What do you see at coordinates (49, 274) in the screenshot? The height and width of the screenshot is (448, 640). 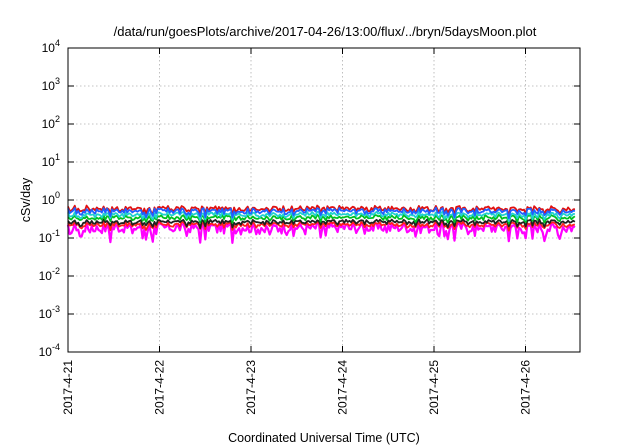 I see `y-tick-label: 10⁻²` at bounding box center [49, 274].